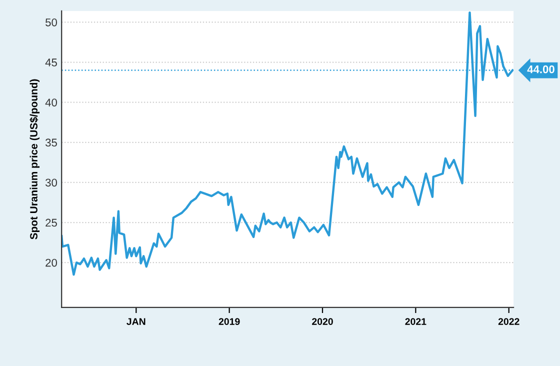 The height and width of the screenshot is (366, 560). What do you see at coordinates (136, 321) in the screenshot?
I see `x-tick-label: JAN` at bounding box center [136, 321].